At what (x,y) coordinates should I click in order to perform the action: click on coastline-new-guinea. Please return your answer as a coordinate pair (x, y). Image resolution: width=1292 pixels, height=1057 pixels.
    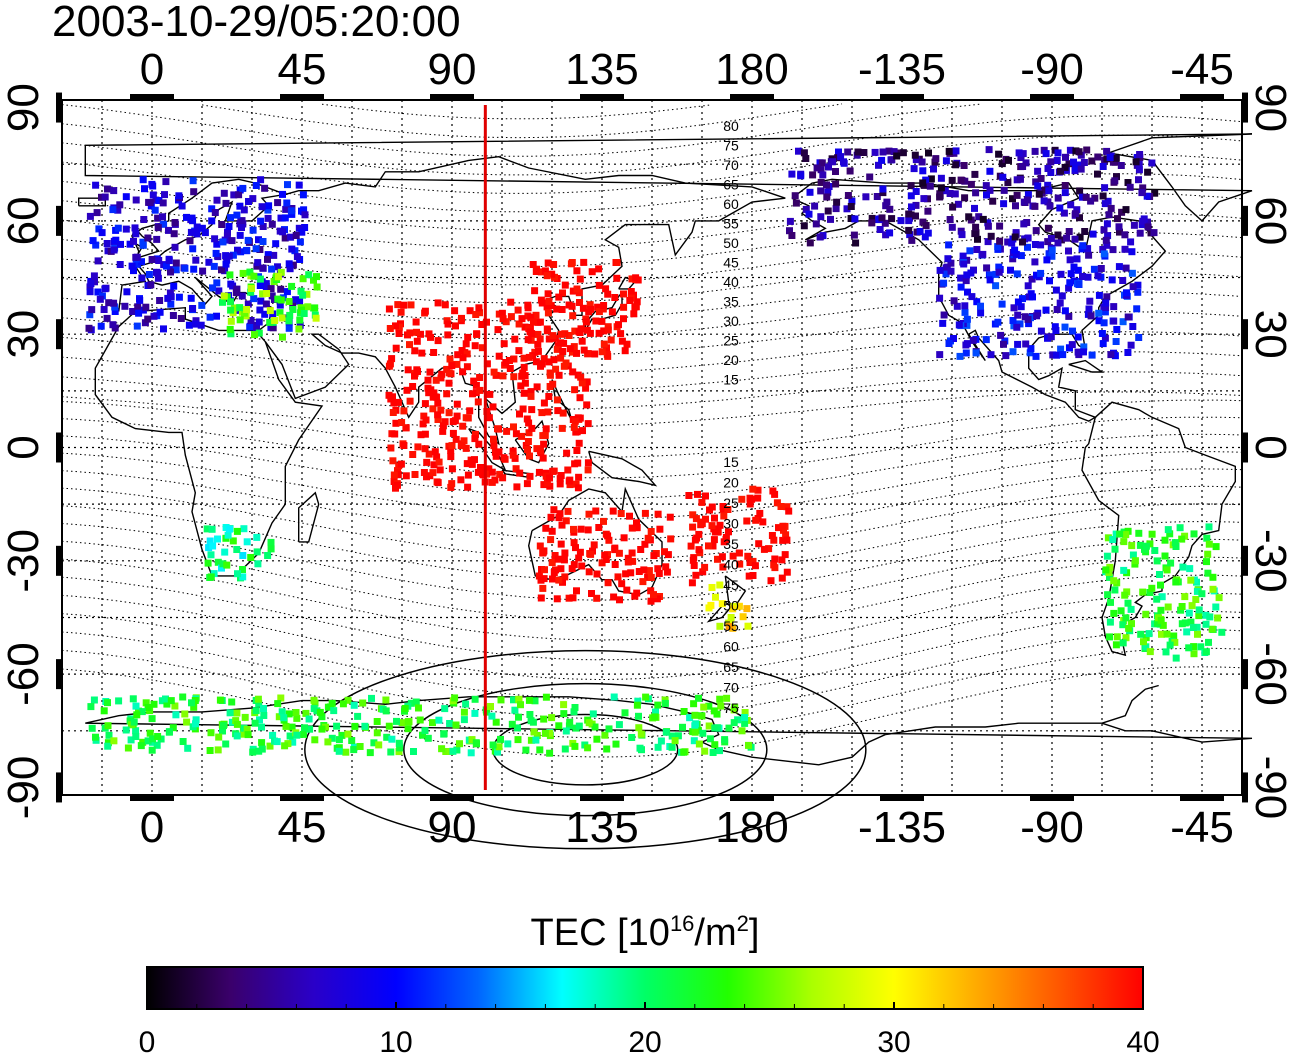
    Looking at the image, I should click on (623, 468).